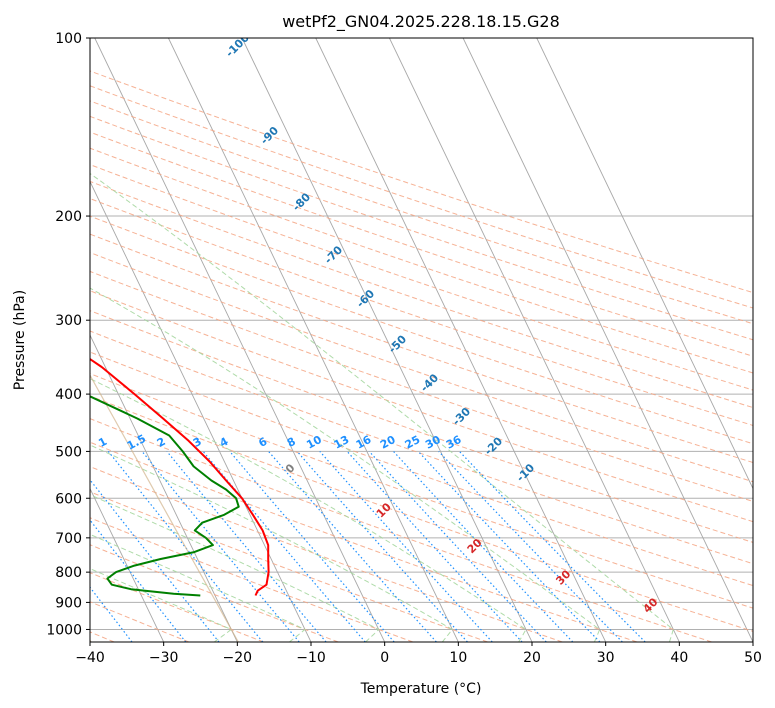  What do you see at coordinates (301, 201) in the screenshot?
I see `isentrope-label: -80` at bounding box center [301, 201].